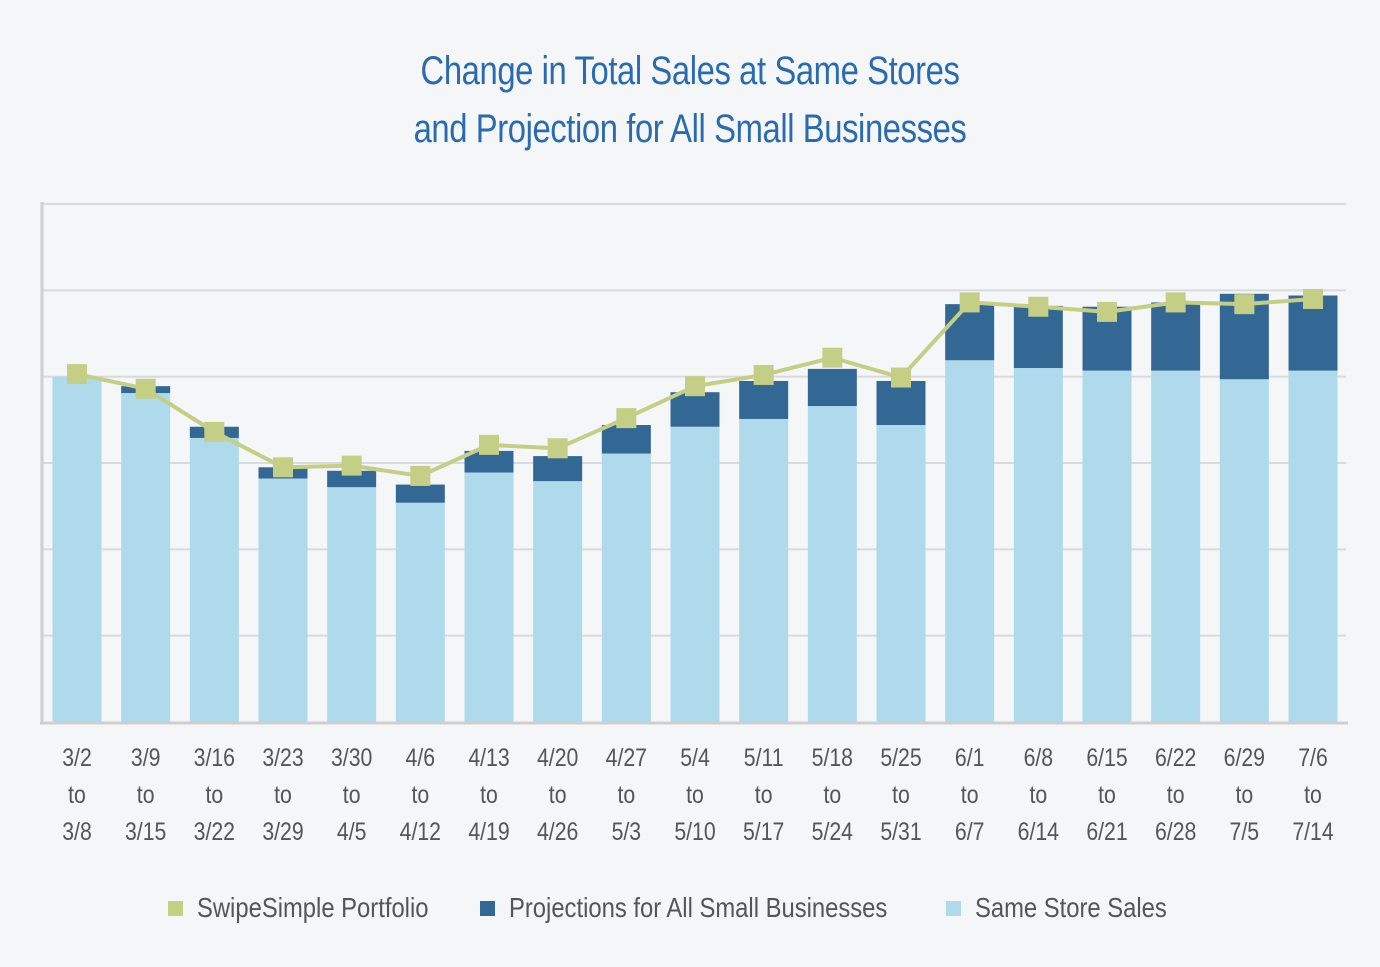  I want to click on x-tick-label: 6/21, so click(1106, 831).